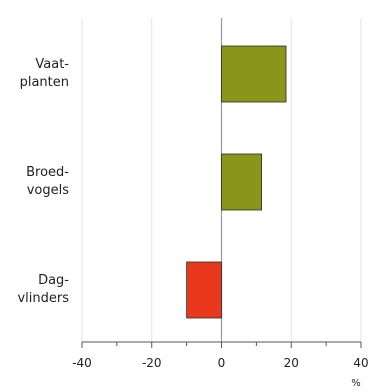  I want to click on x-tick-label: 40, so click(360, 363).